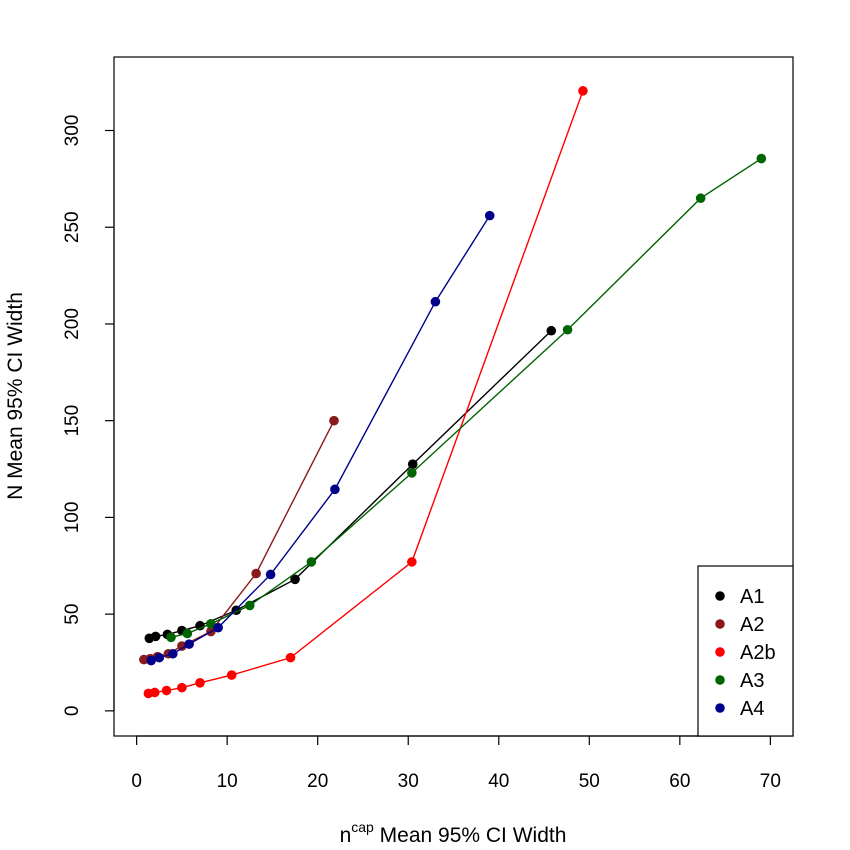  I want to click on y-tick-label: 50, so click(72, 614).